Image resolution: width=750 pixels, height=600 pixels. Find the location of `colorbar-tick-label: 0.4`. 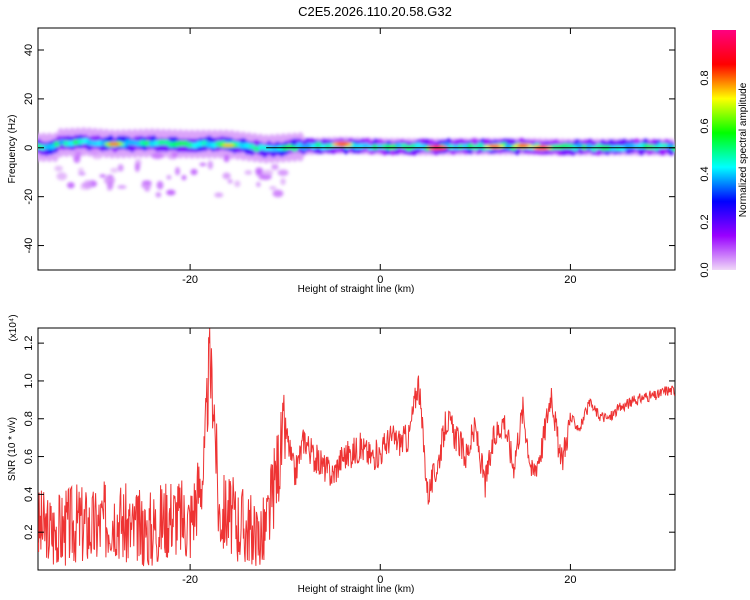

colorbar-tick-label: 0.4 is located at coordinates (705, 173).